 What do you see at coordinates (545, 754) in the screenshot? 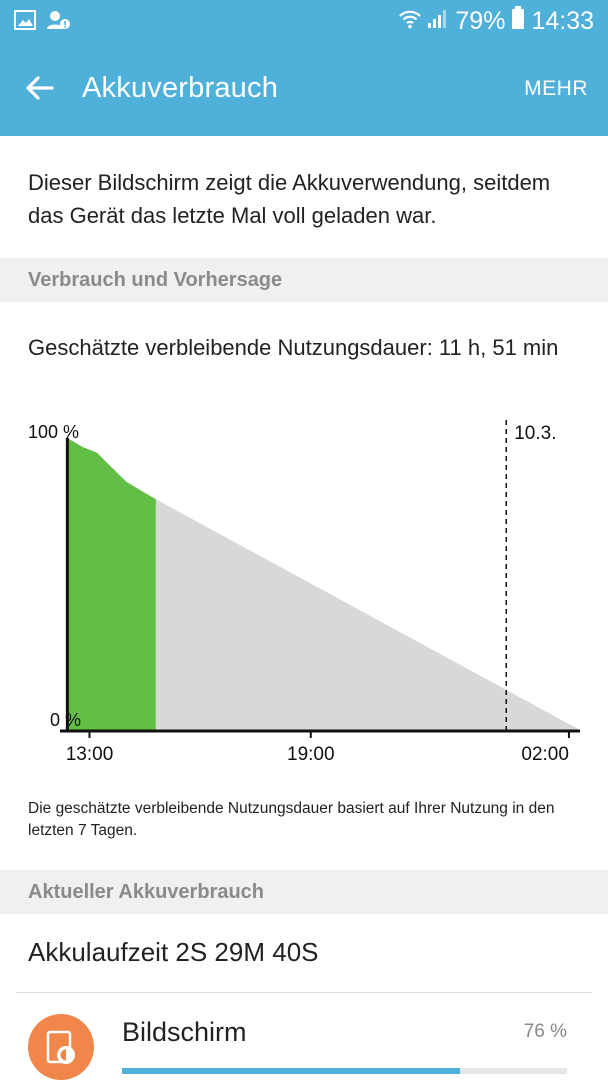
I see `x-tick-label: 02:00` at bounding box center [545, 754].